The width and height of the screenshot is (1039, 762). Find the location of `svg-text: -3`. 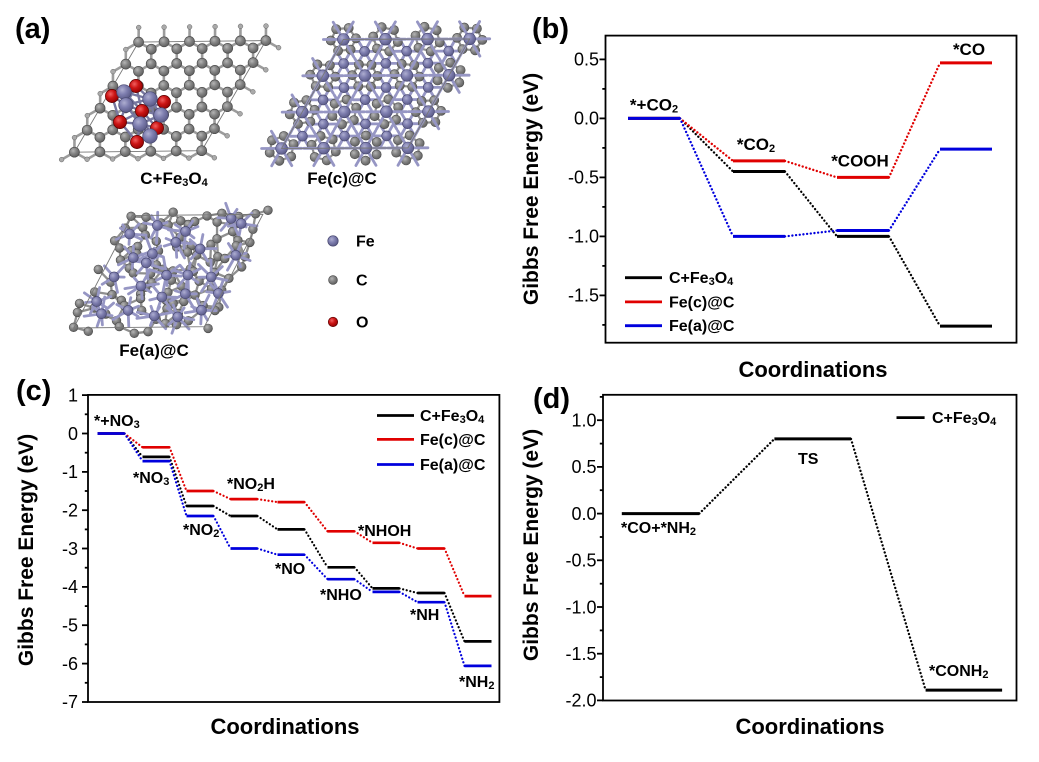

svg-text: -3 is located at coordinates (70, 549).